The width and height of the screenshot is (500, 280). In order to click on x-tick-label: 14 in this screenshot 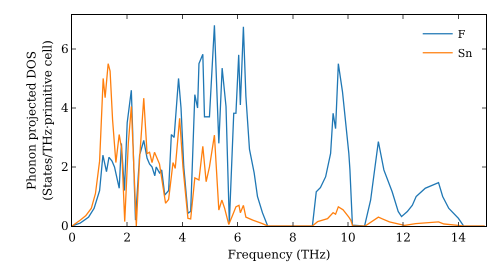, I will do `click(458, 237)`.